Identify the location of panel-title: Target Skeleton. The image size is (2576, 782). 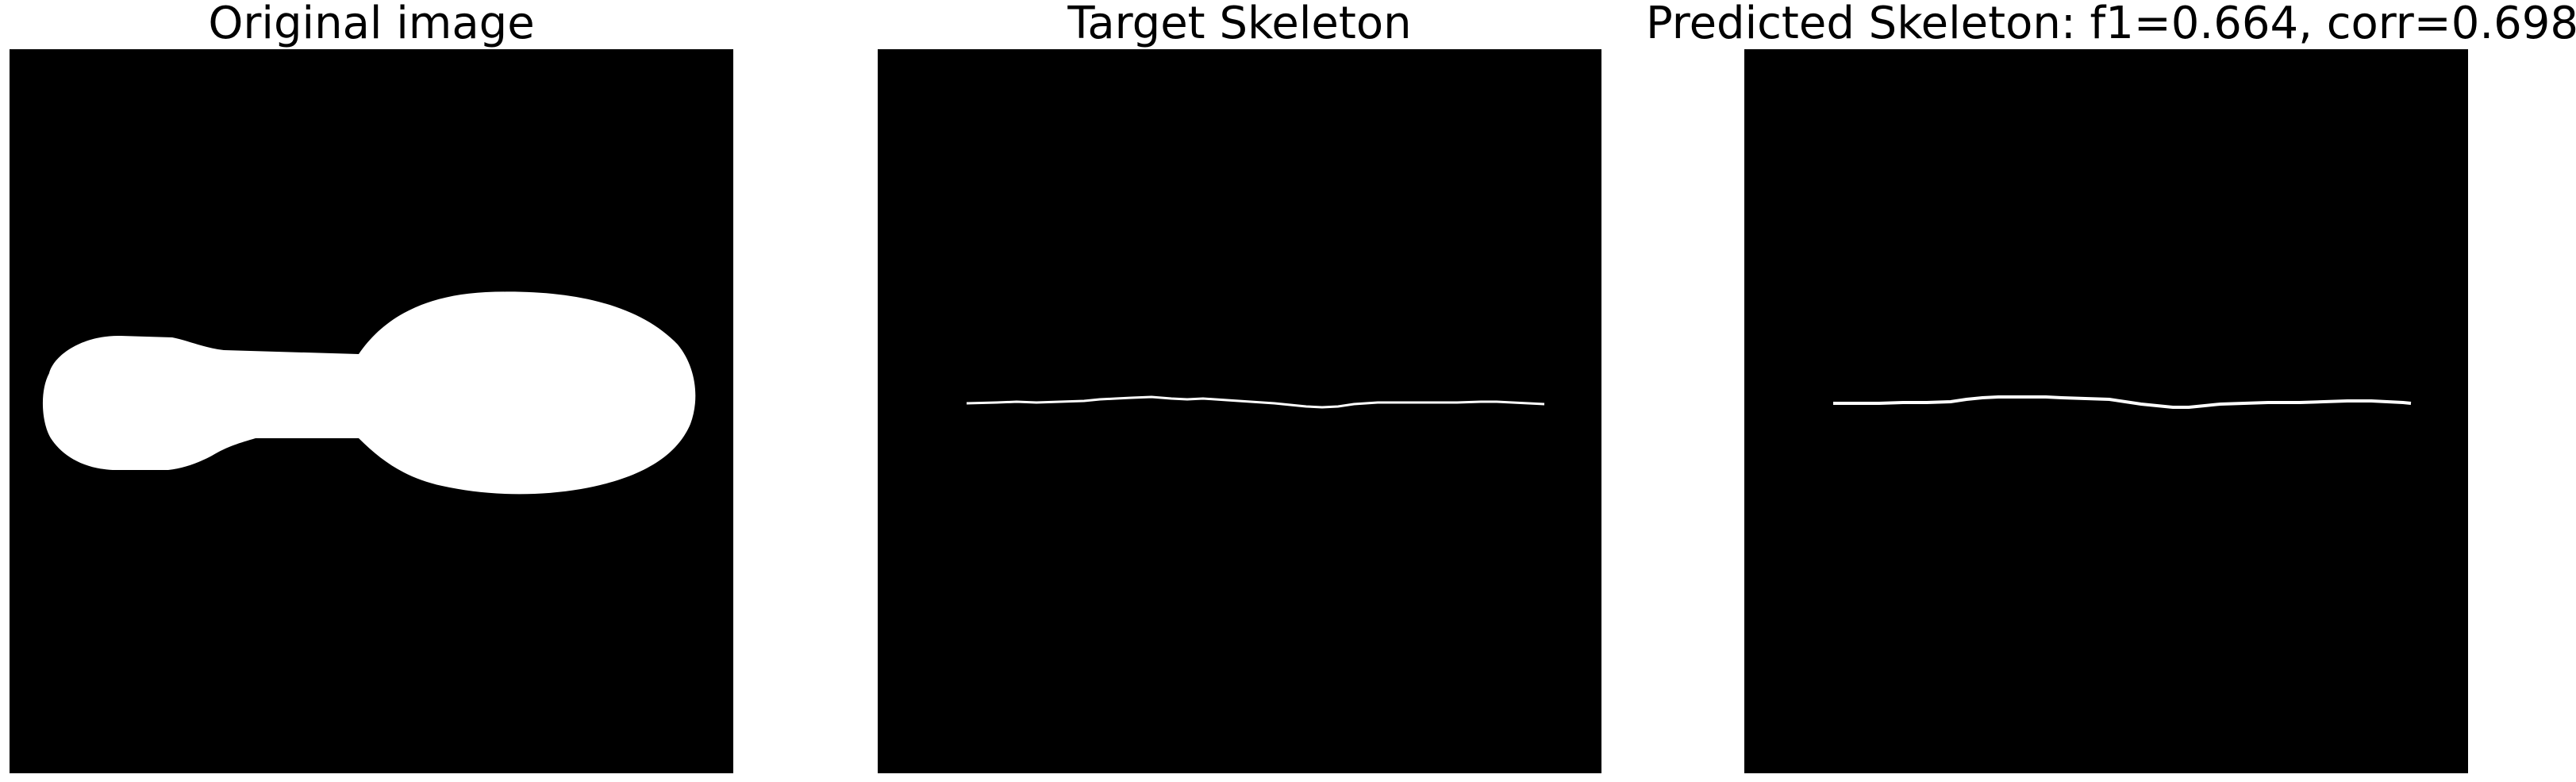
(1239, 24).